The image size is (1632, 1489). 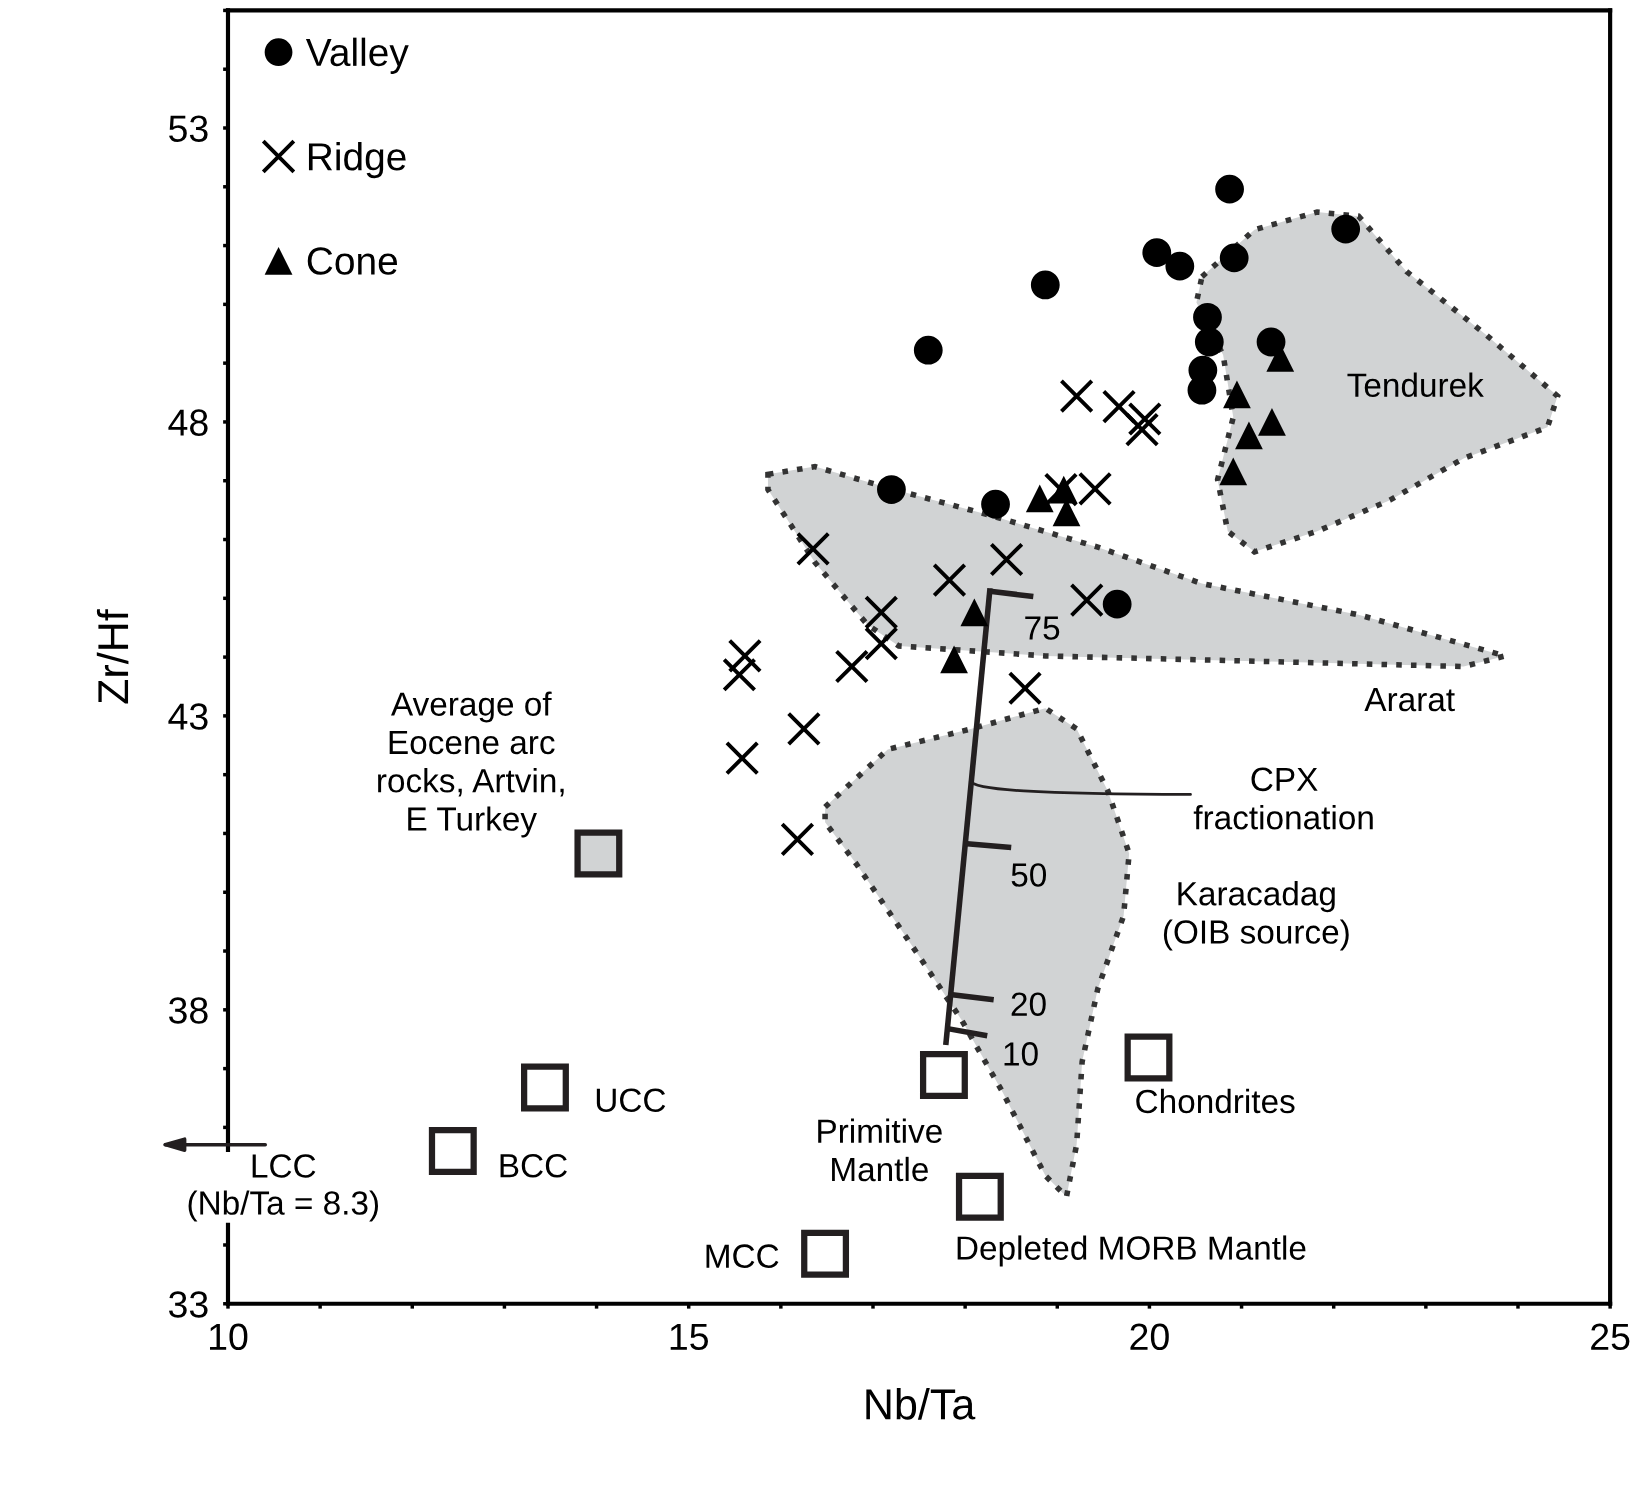 I want to click on annotation: UCC, so click(x=631, y=1100).